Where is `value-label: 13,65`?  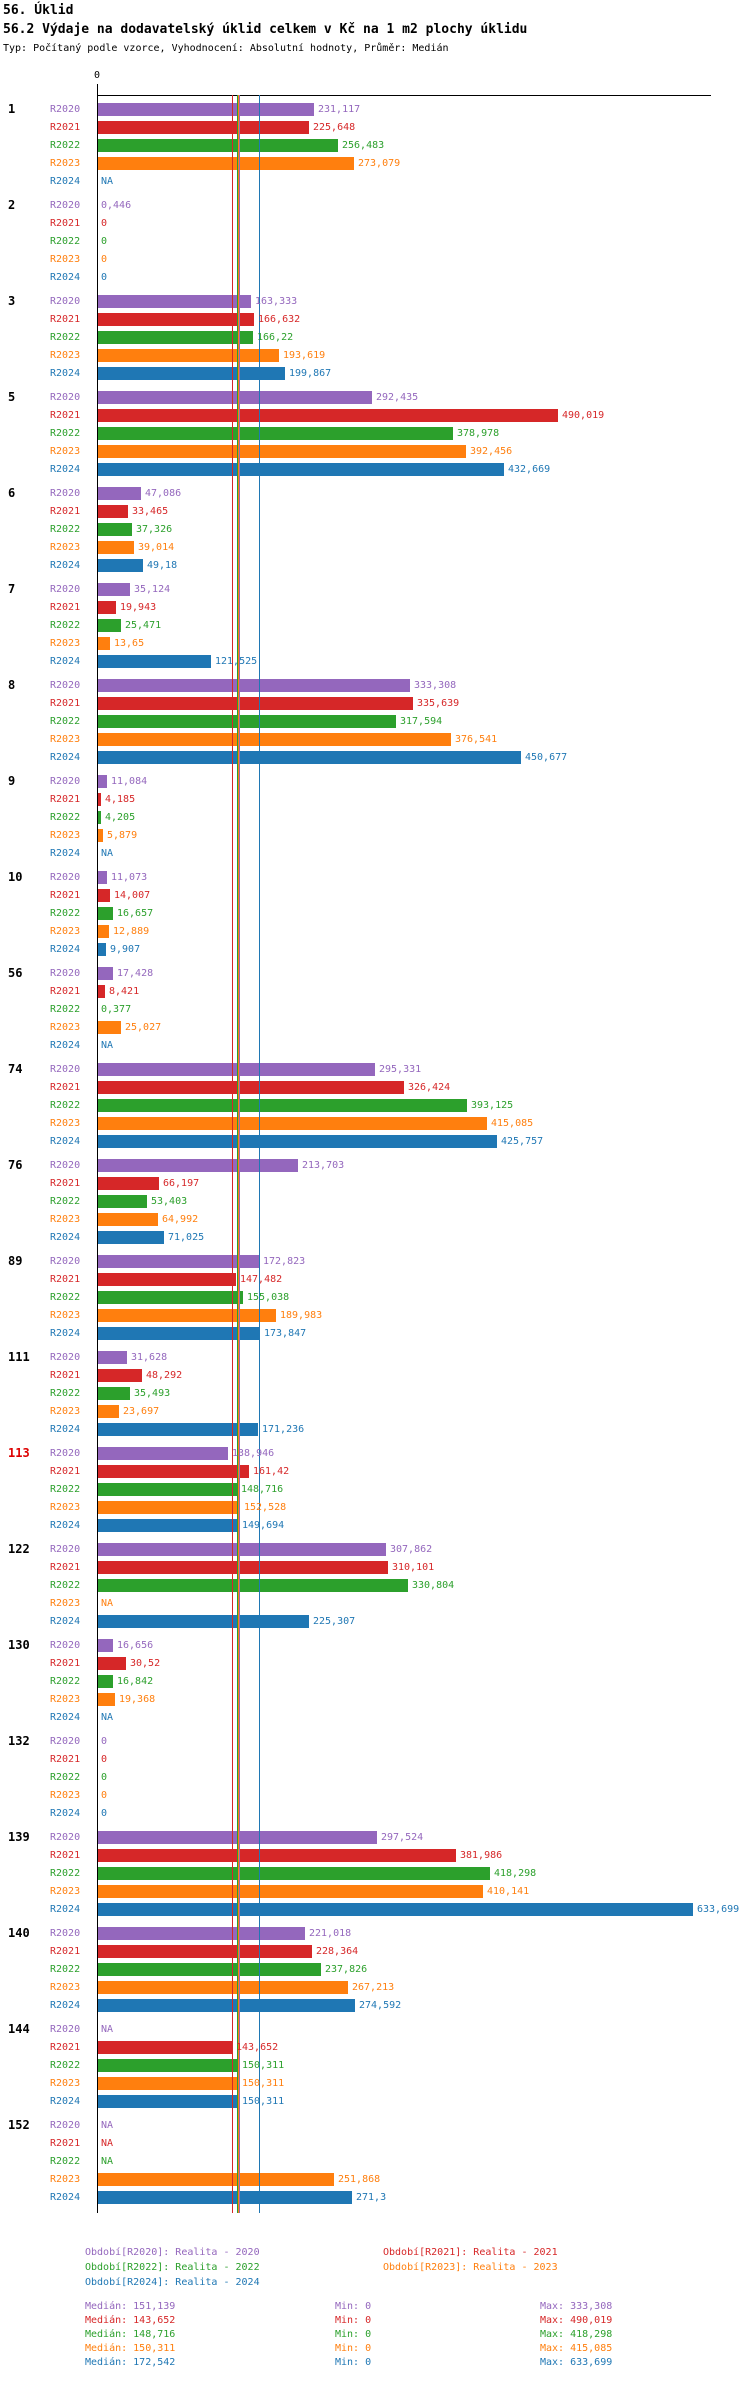
value-label: 13,65 is located at coordinates (129, 643).